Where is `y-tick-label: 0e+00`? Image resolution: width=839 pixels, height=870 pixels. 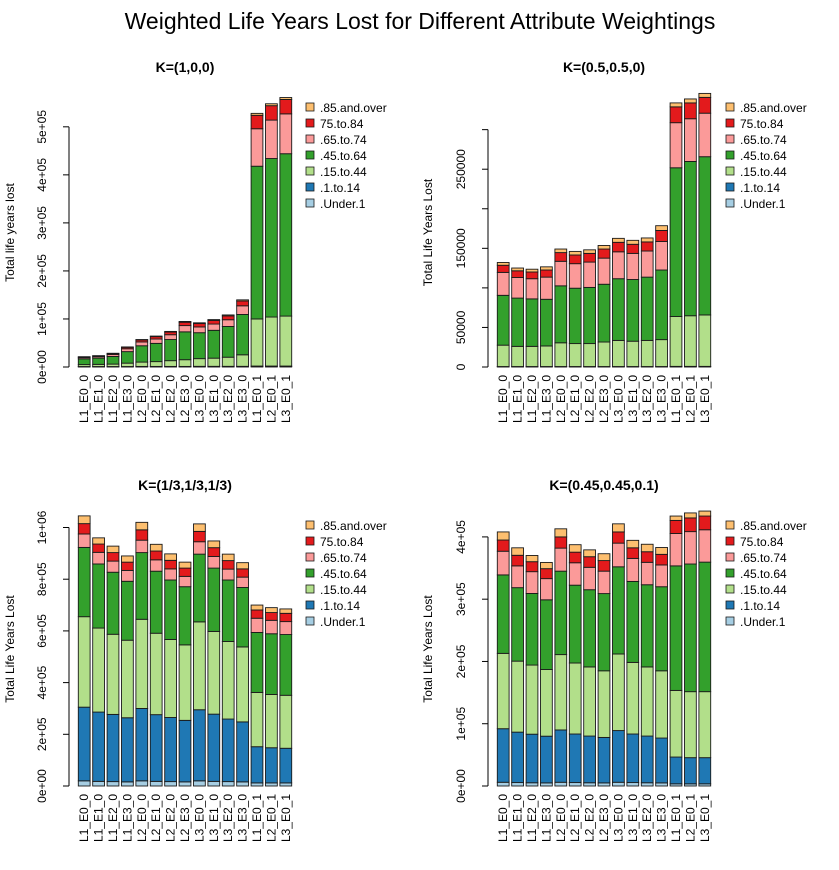
y-tick-label: 0e+00 is located at coordinates (42, 367).